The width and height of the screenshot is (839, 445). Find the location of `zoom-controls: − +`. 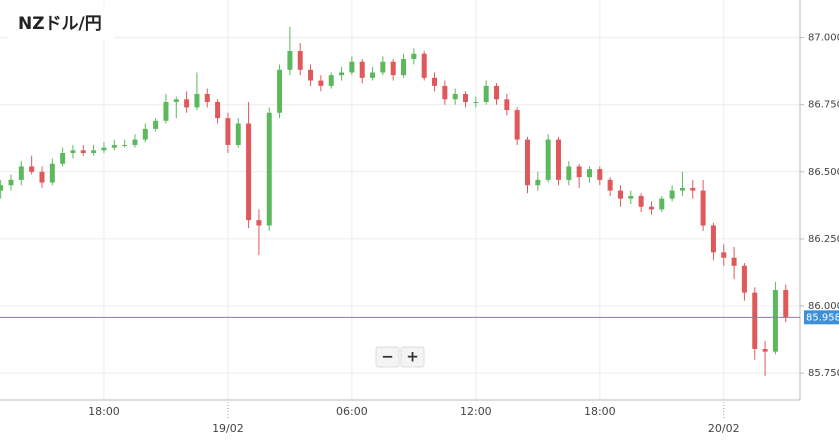

zoom-controls: − + is located at coordinates (400, 357).